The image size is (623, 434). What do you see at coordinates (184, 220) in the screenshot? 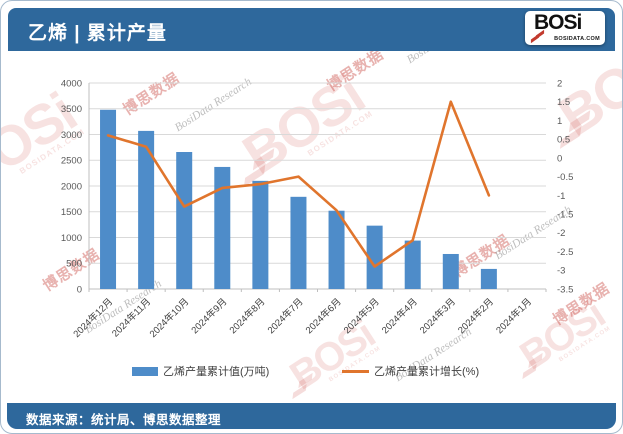
I see `bar-2024年10月` at bounding box center [184, 220].